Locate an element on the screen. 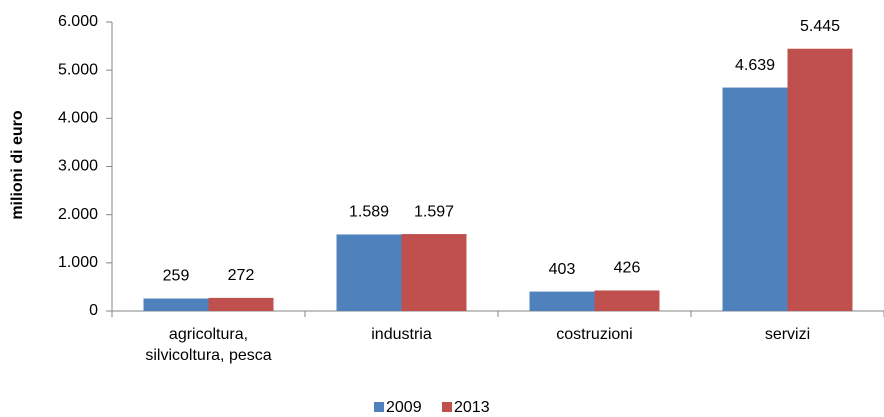 The image size is (884, 417). value-label: 1.589 is located at coordinates (369, 212).